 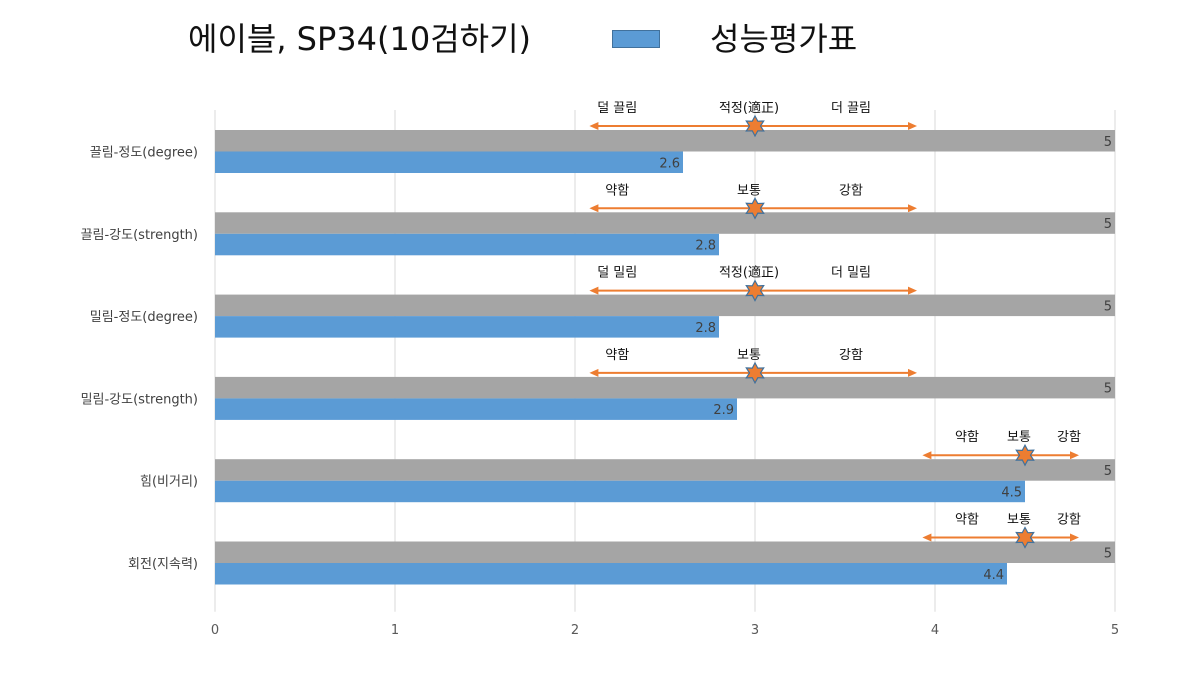 I want to click on category-label-0: 끌림-정도(degree), so click(x=144, y=153).